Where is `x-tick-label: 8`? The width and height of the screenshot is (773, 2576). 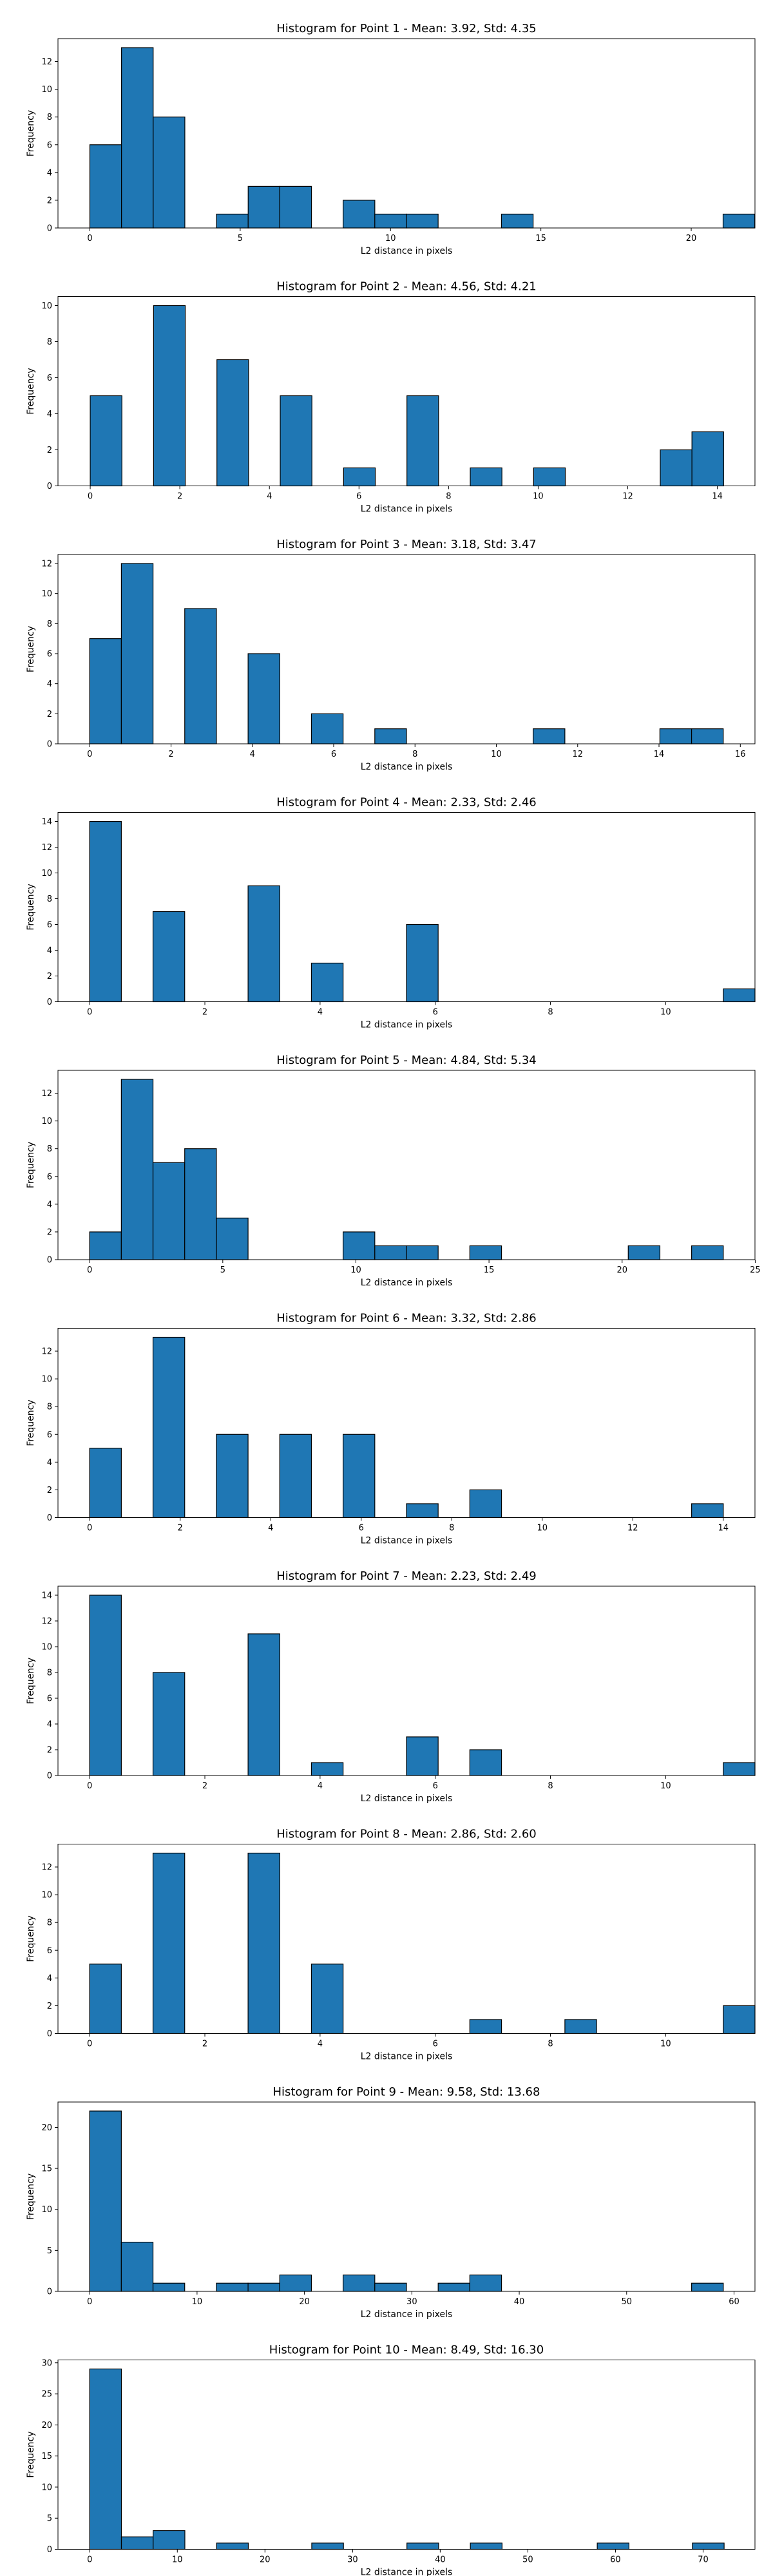
x-tick-label: 8 is located at coordinates (550, 1786).